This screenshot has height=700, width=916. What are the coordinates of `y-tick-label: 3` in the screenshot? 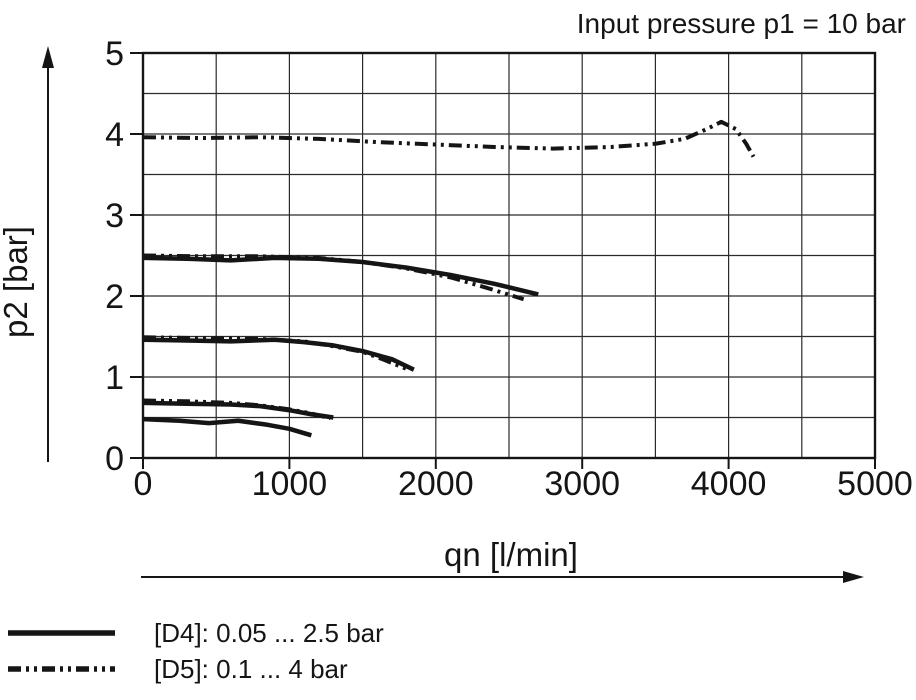 It's located at (114, 216).